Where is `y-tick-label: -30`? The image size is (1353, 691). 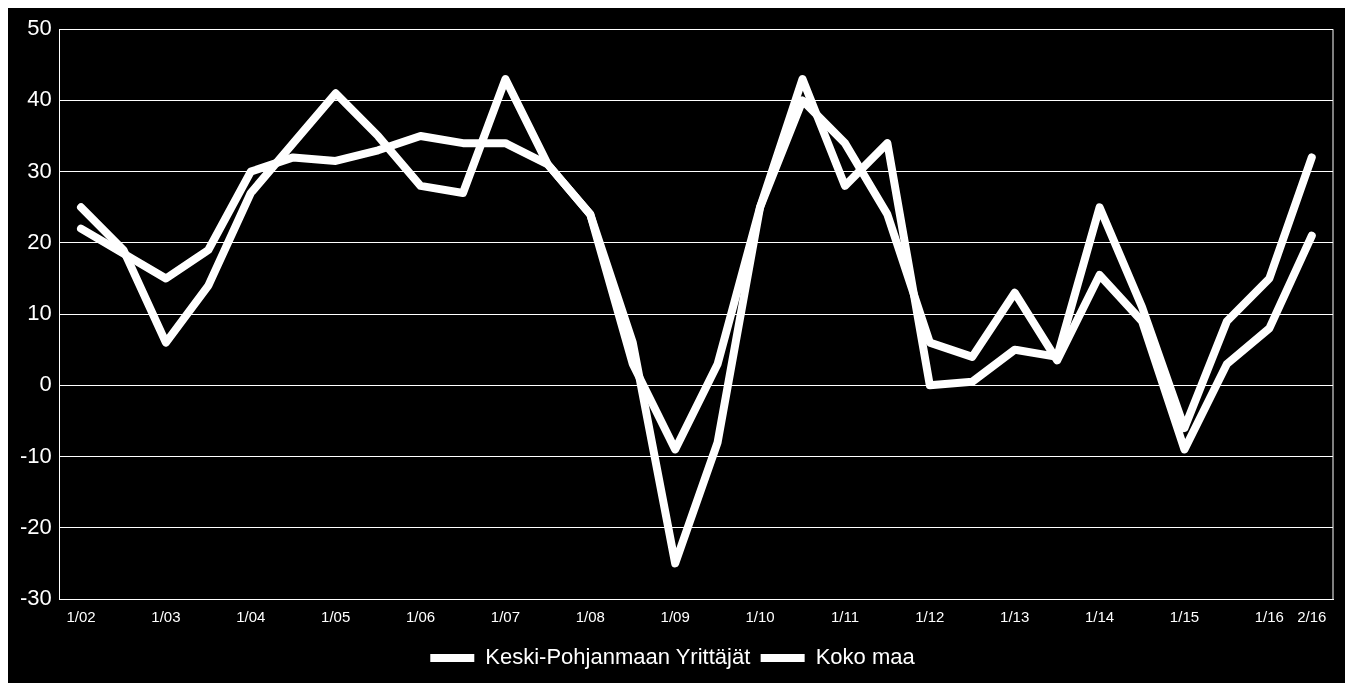 y-tick-label: -30 is located at coordinates (36, 598).